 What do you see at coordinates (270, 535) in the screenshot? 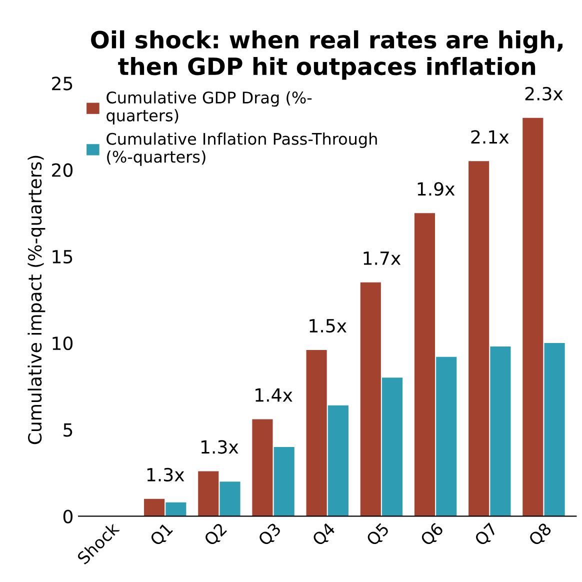
I see `x-tick-label: Q3` at bounding box center [270, 535].